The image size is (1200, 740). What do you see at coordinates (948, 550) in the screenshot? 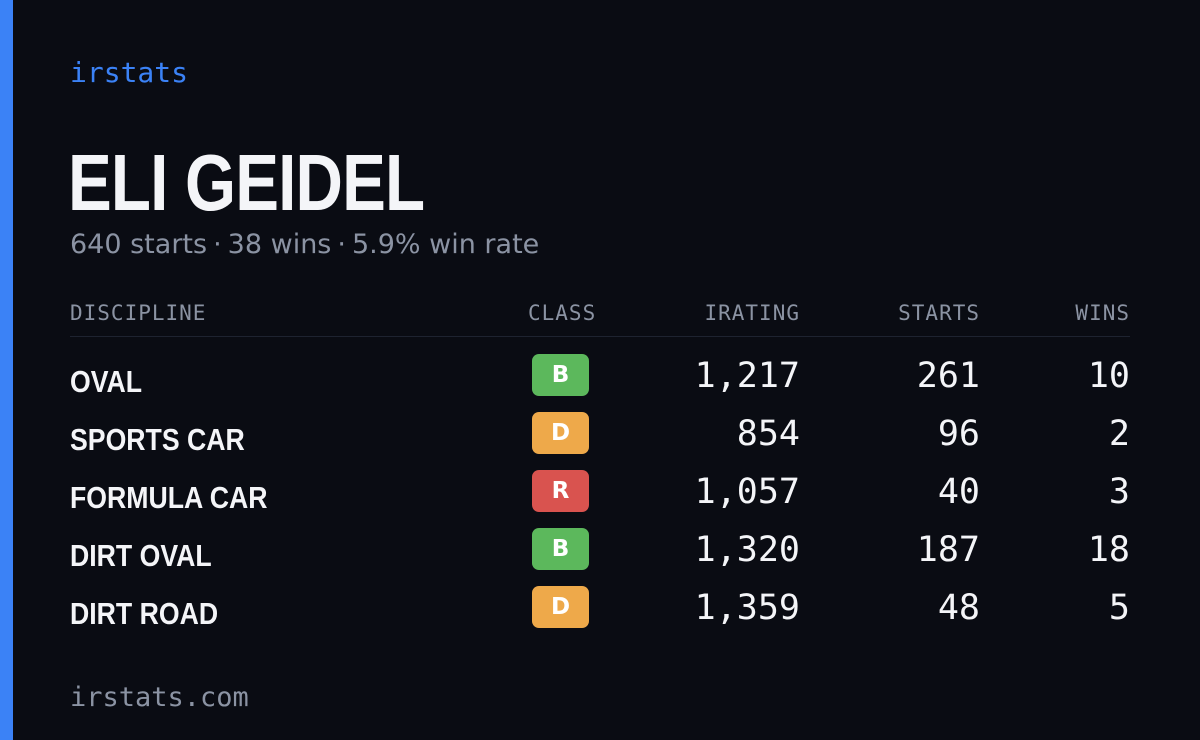
I see `starts-value: 187` at bounding box center [948, 550].